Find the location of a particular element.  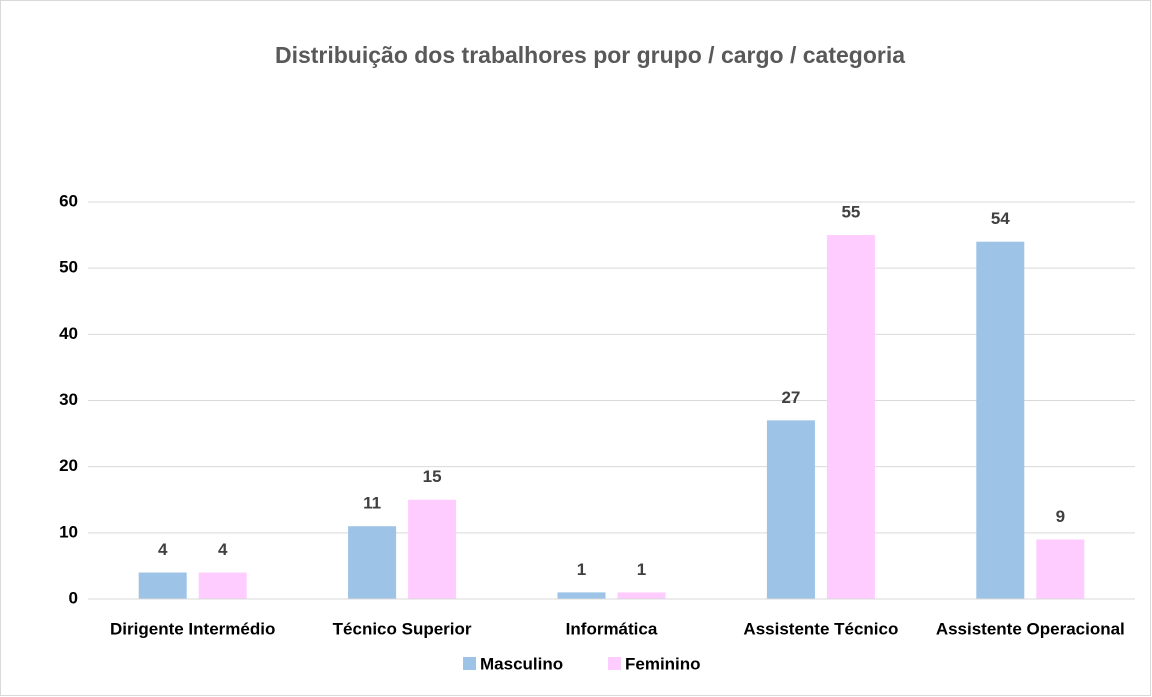

x-tick-label: Dirigente Intermédio is located at coordinates (192, 628).